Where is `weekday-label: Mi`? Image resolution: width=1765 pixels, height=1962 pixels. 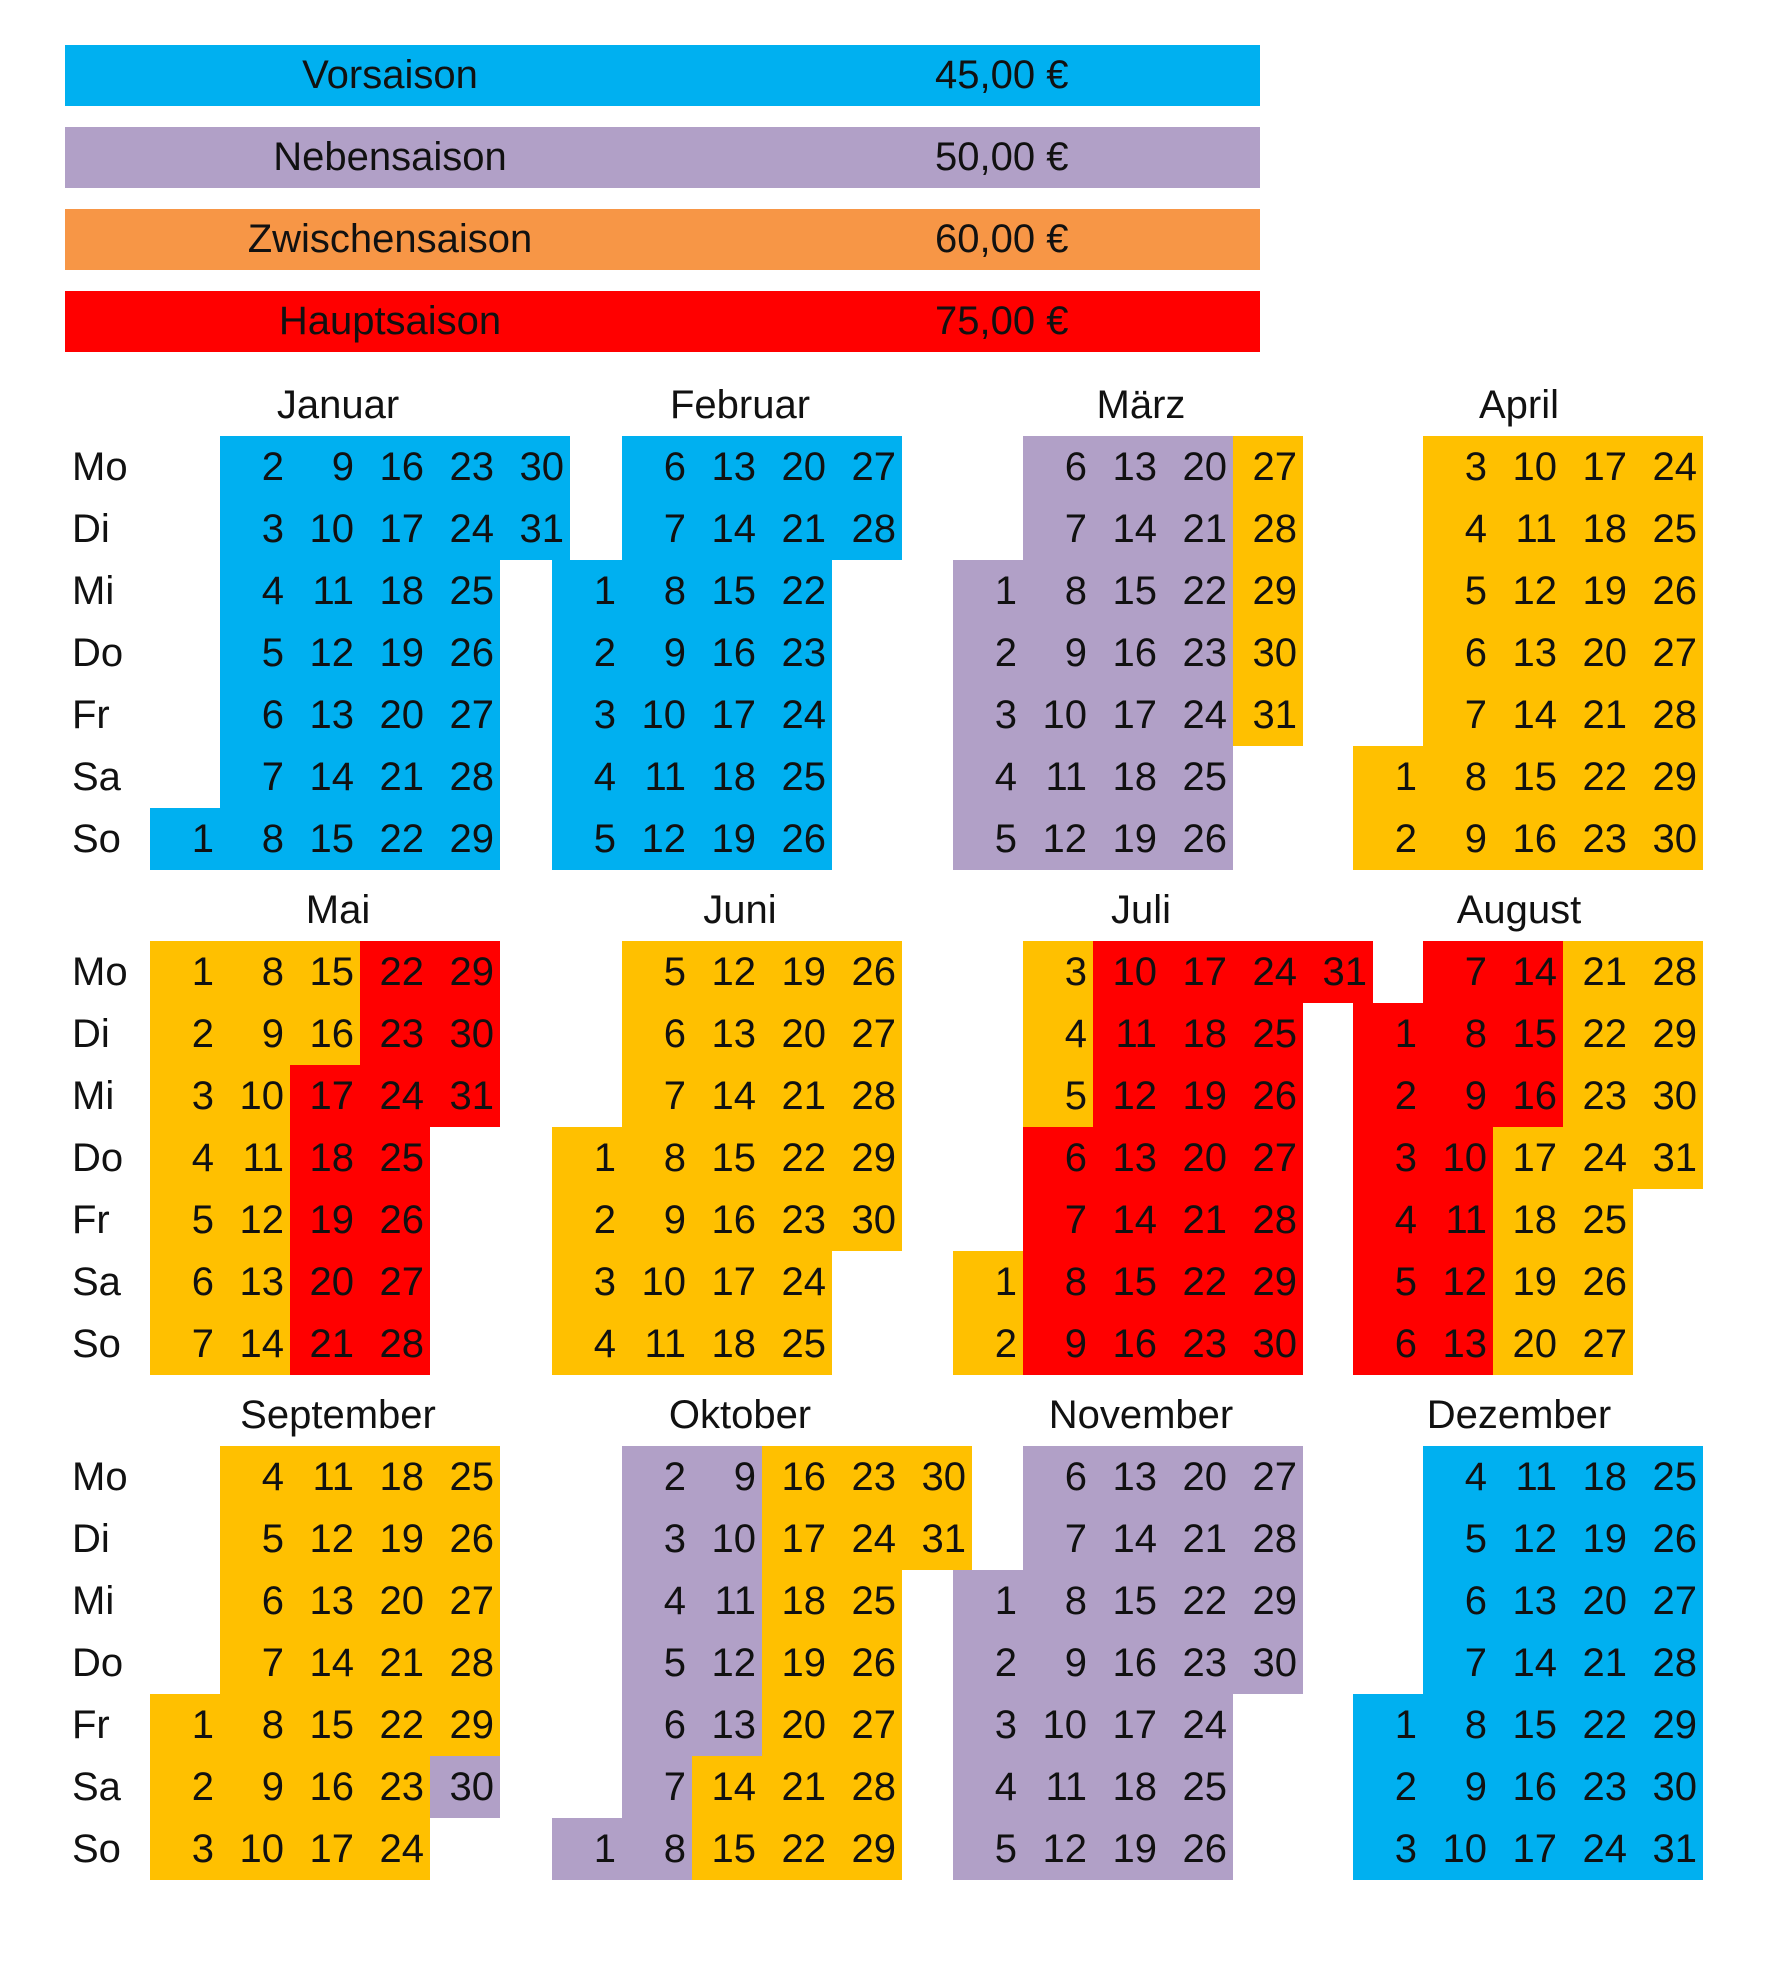
weekday-label: Mi is located at coordinates (93, 1601).